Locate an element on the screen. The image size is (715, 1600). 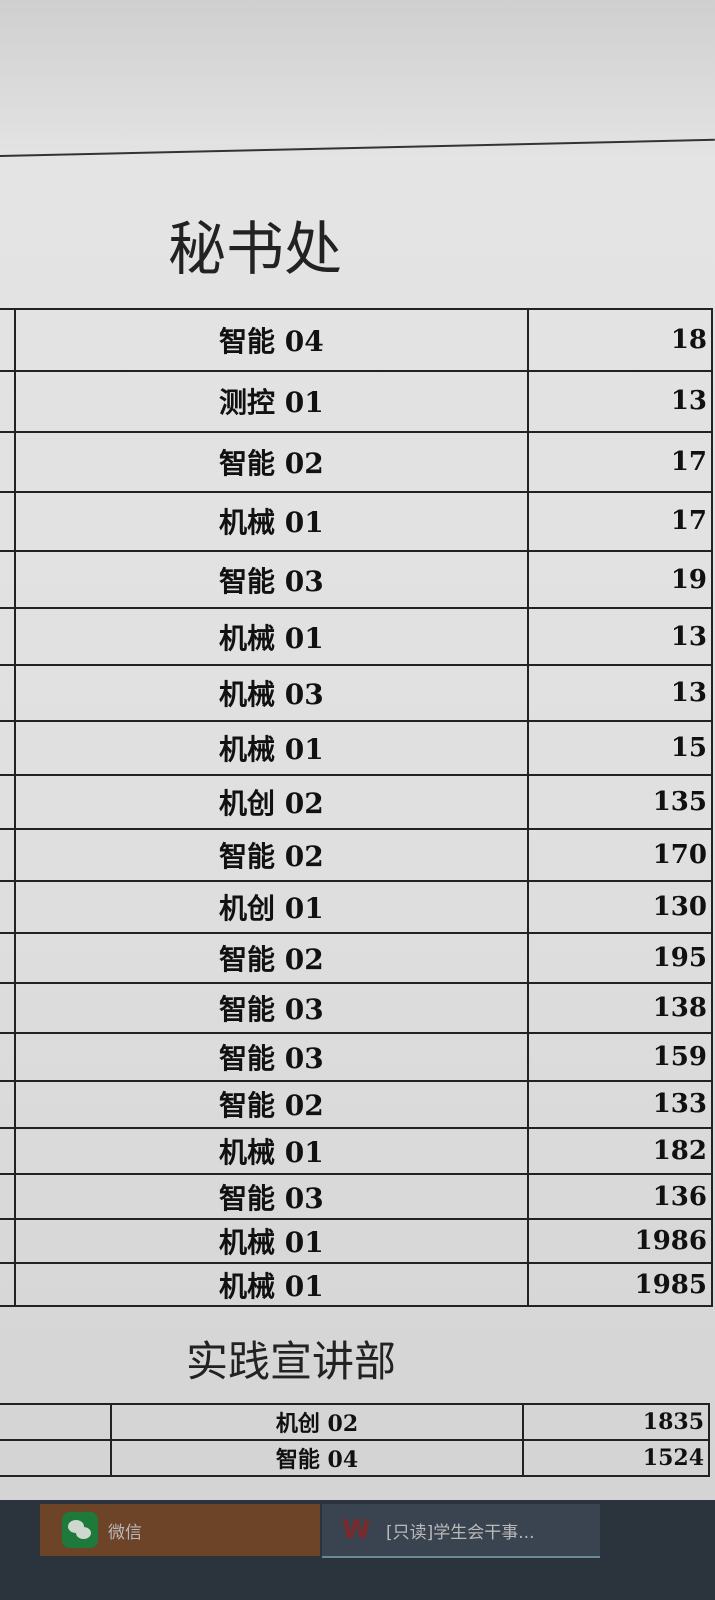
table-row: 智能 03 138 is located at coordinates (357, 1008).